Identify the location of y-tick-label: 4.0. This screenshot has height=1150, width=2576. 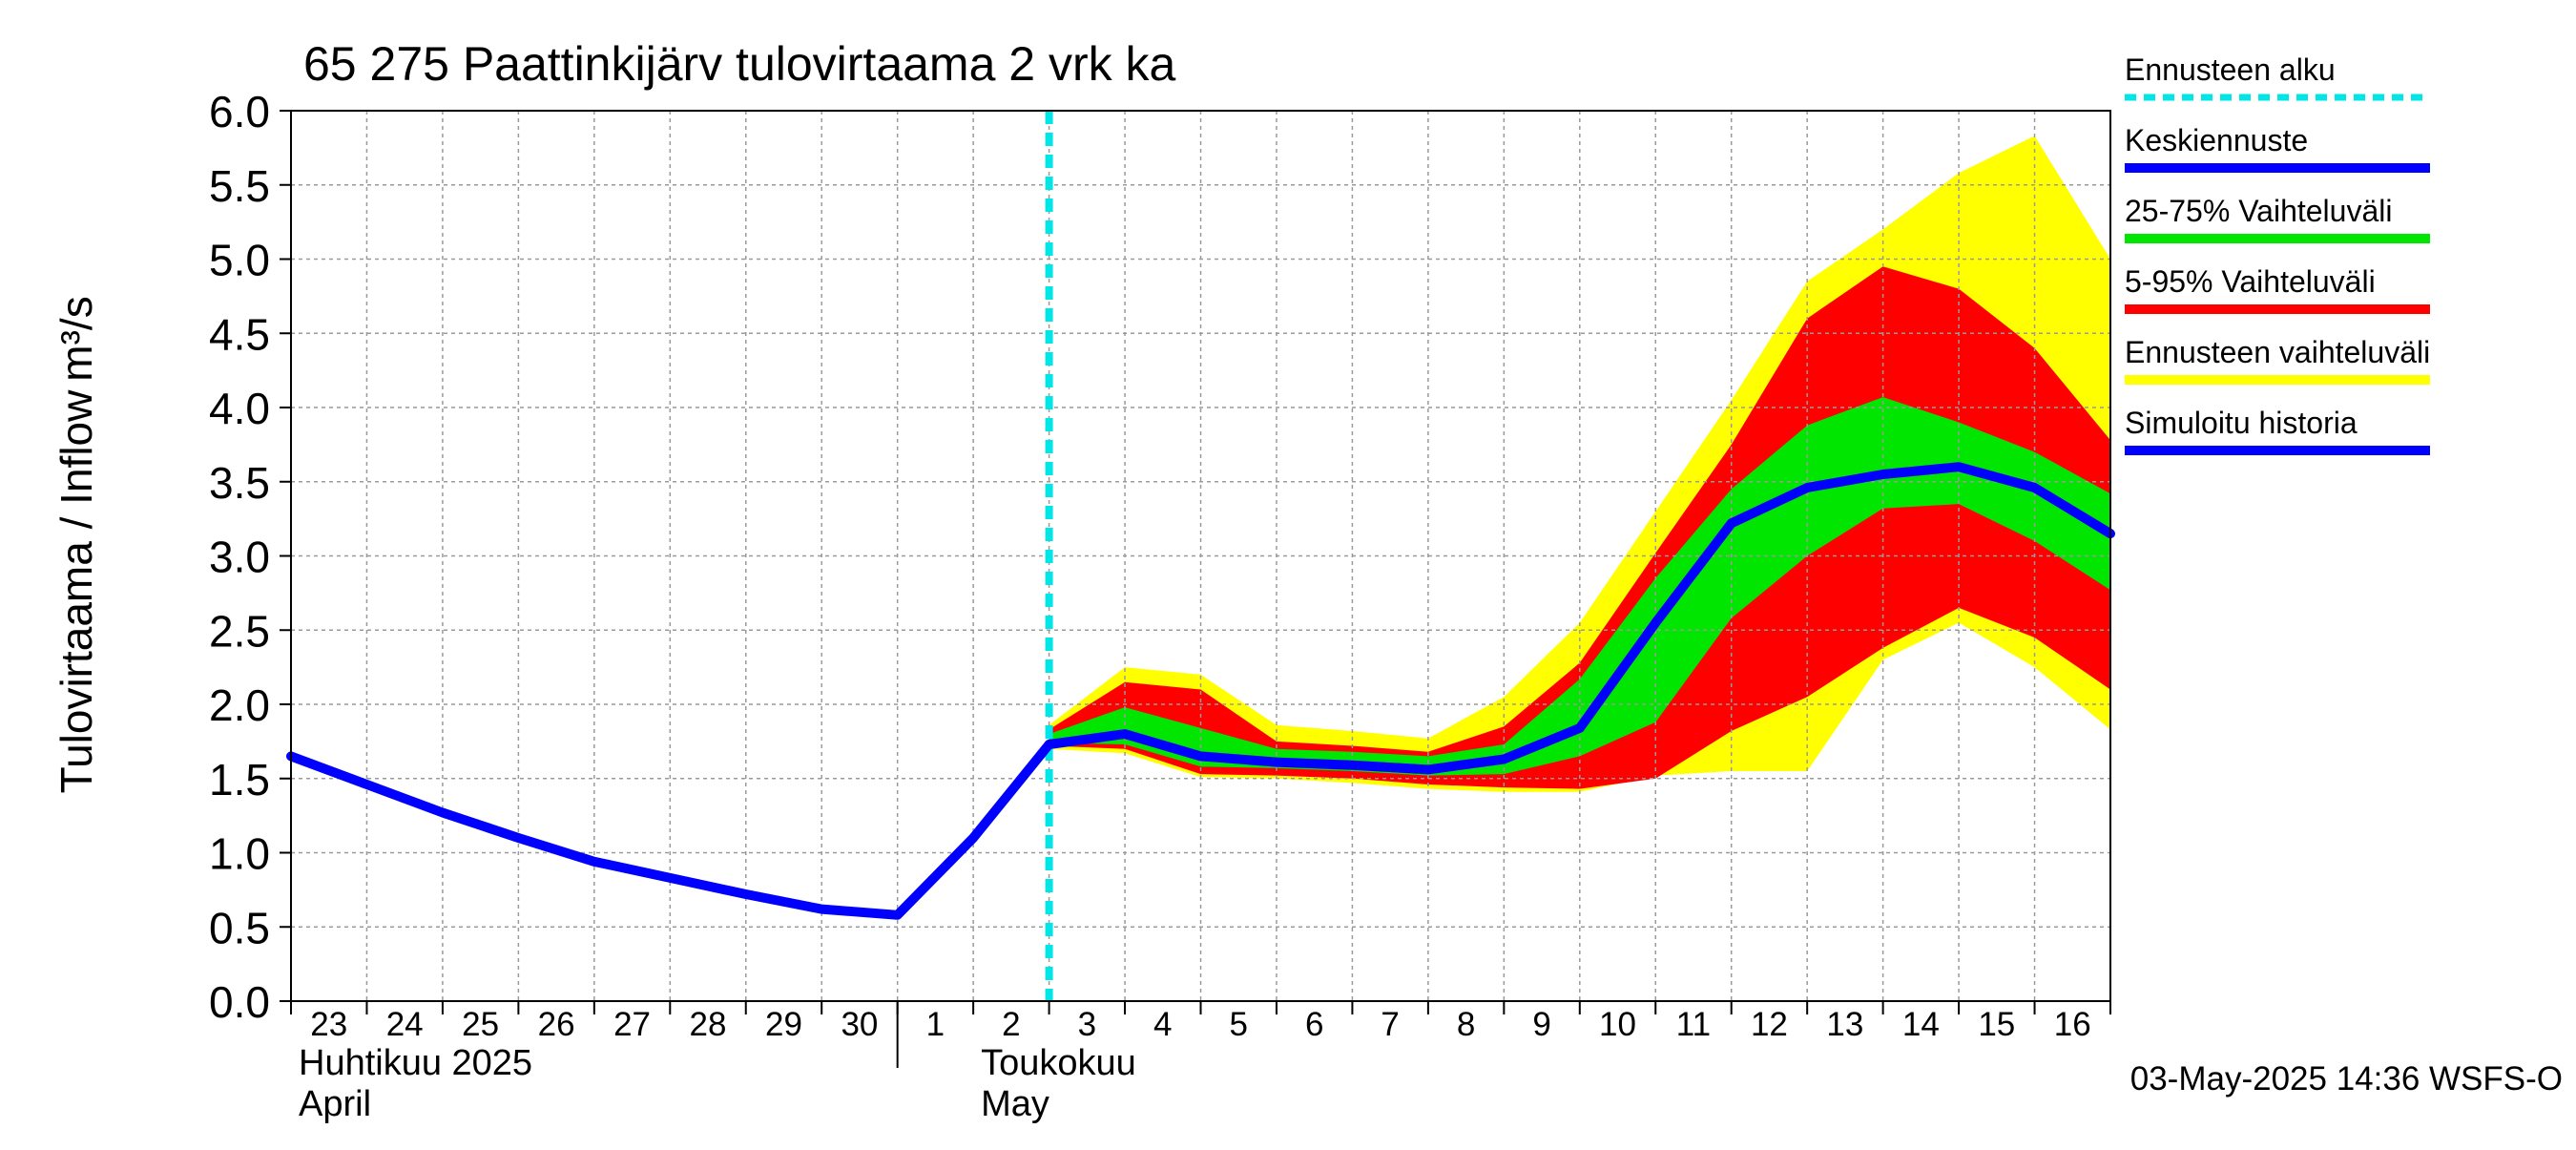
(239, 408).